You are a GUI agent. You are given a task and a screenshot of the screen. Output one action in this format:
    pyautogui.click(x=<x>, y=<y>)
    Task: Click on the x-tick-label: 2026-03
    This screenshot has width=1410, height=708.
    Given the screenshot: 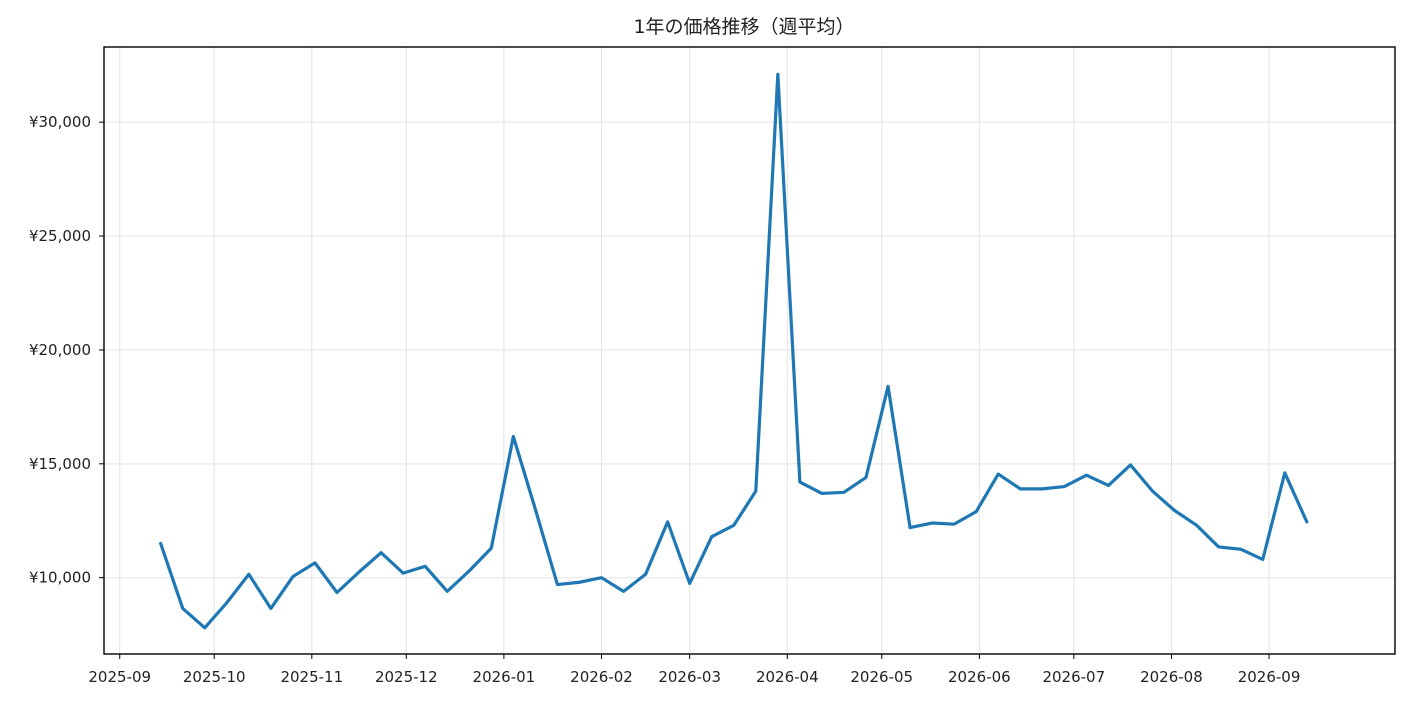 What is the action you would take?
    pyautogui.click(x=689, y=677)
    